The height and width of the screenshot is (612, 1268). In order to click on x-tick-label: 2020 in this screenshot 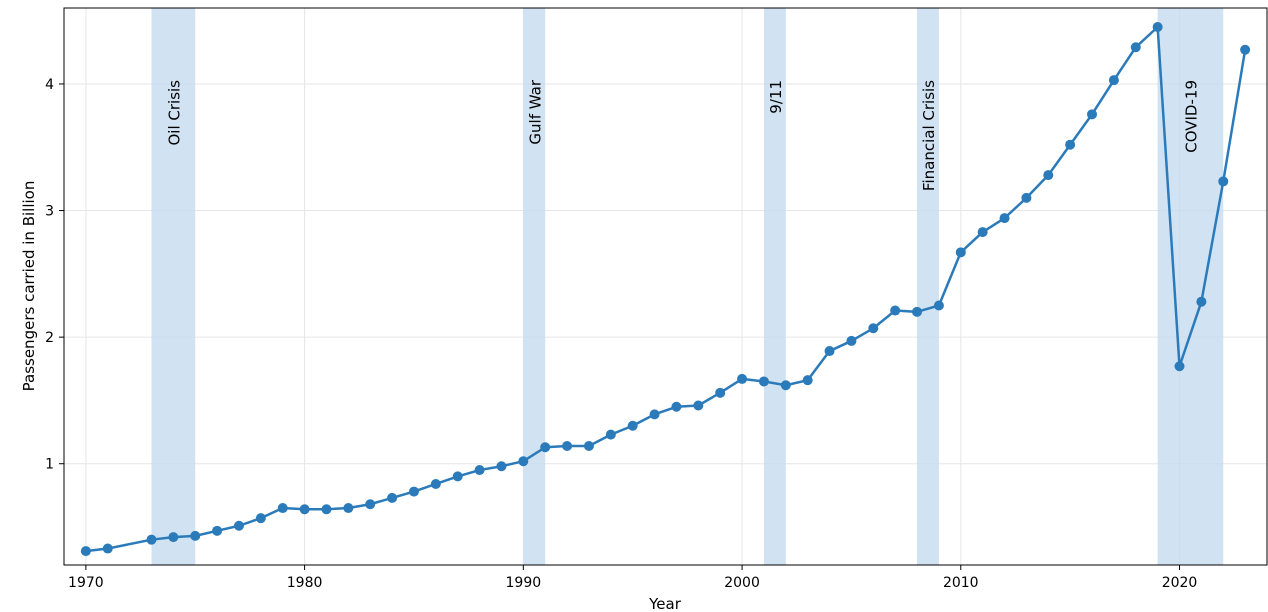, I will do `click(1180, 583)`.